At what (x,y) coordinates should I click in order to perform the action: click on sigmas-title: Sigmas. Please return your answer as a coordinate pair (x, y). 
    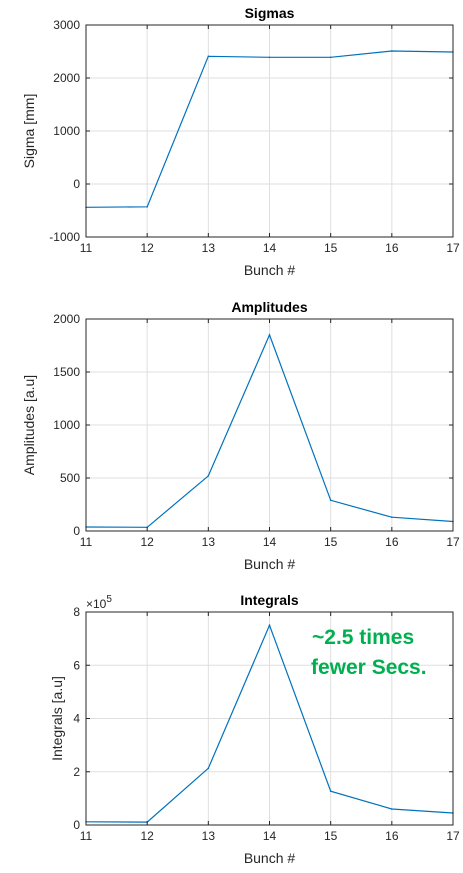
    Looking at the image, I should click on (270, 13).